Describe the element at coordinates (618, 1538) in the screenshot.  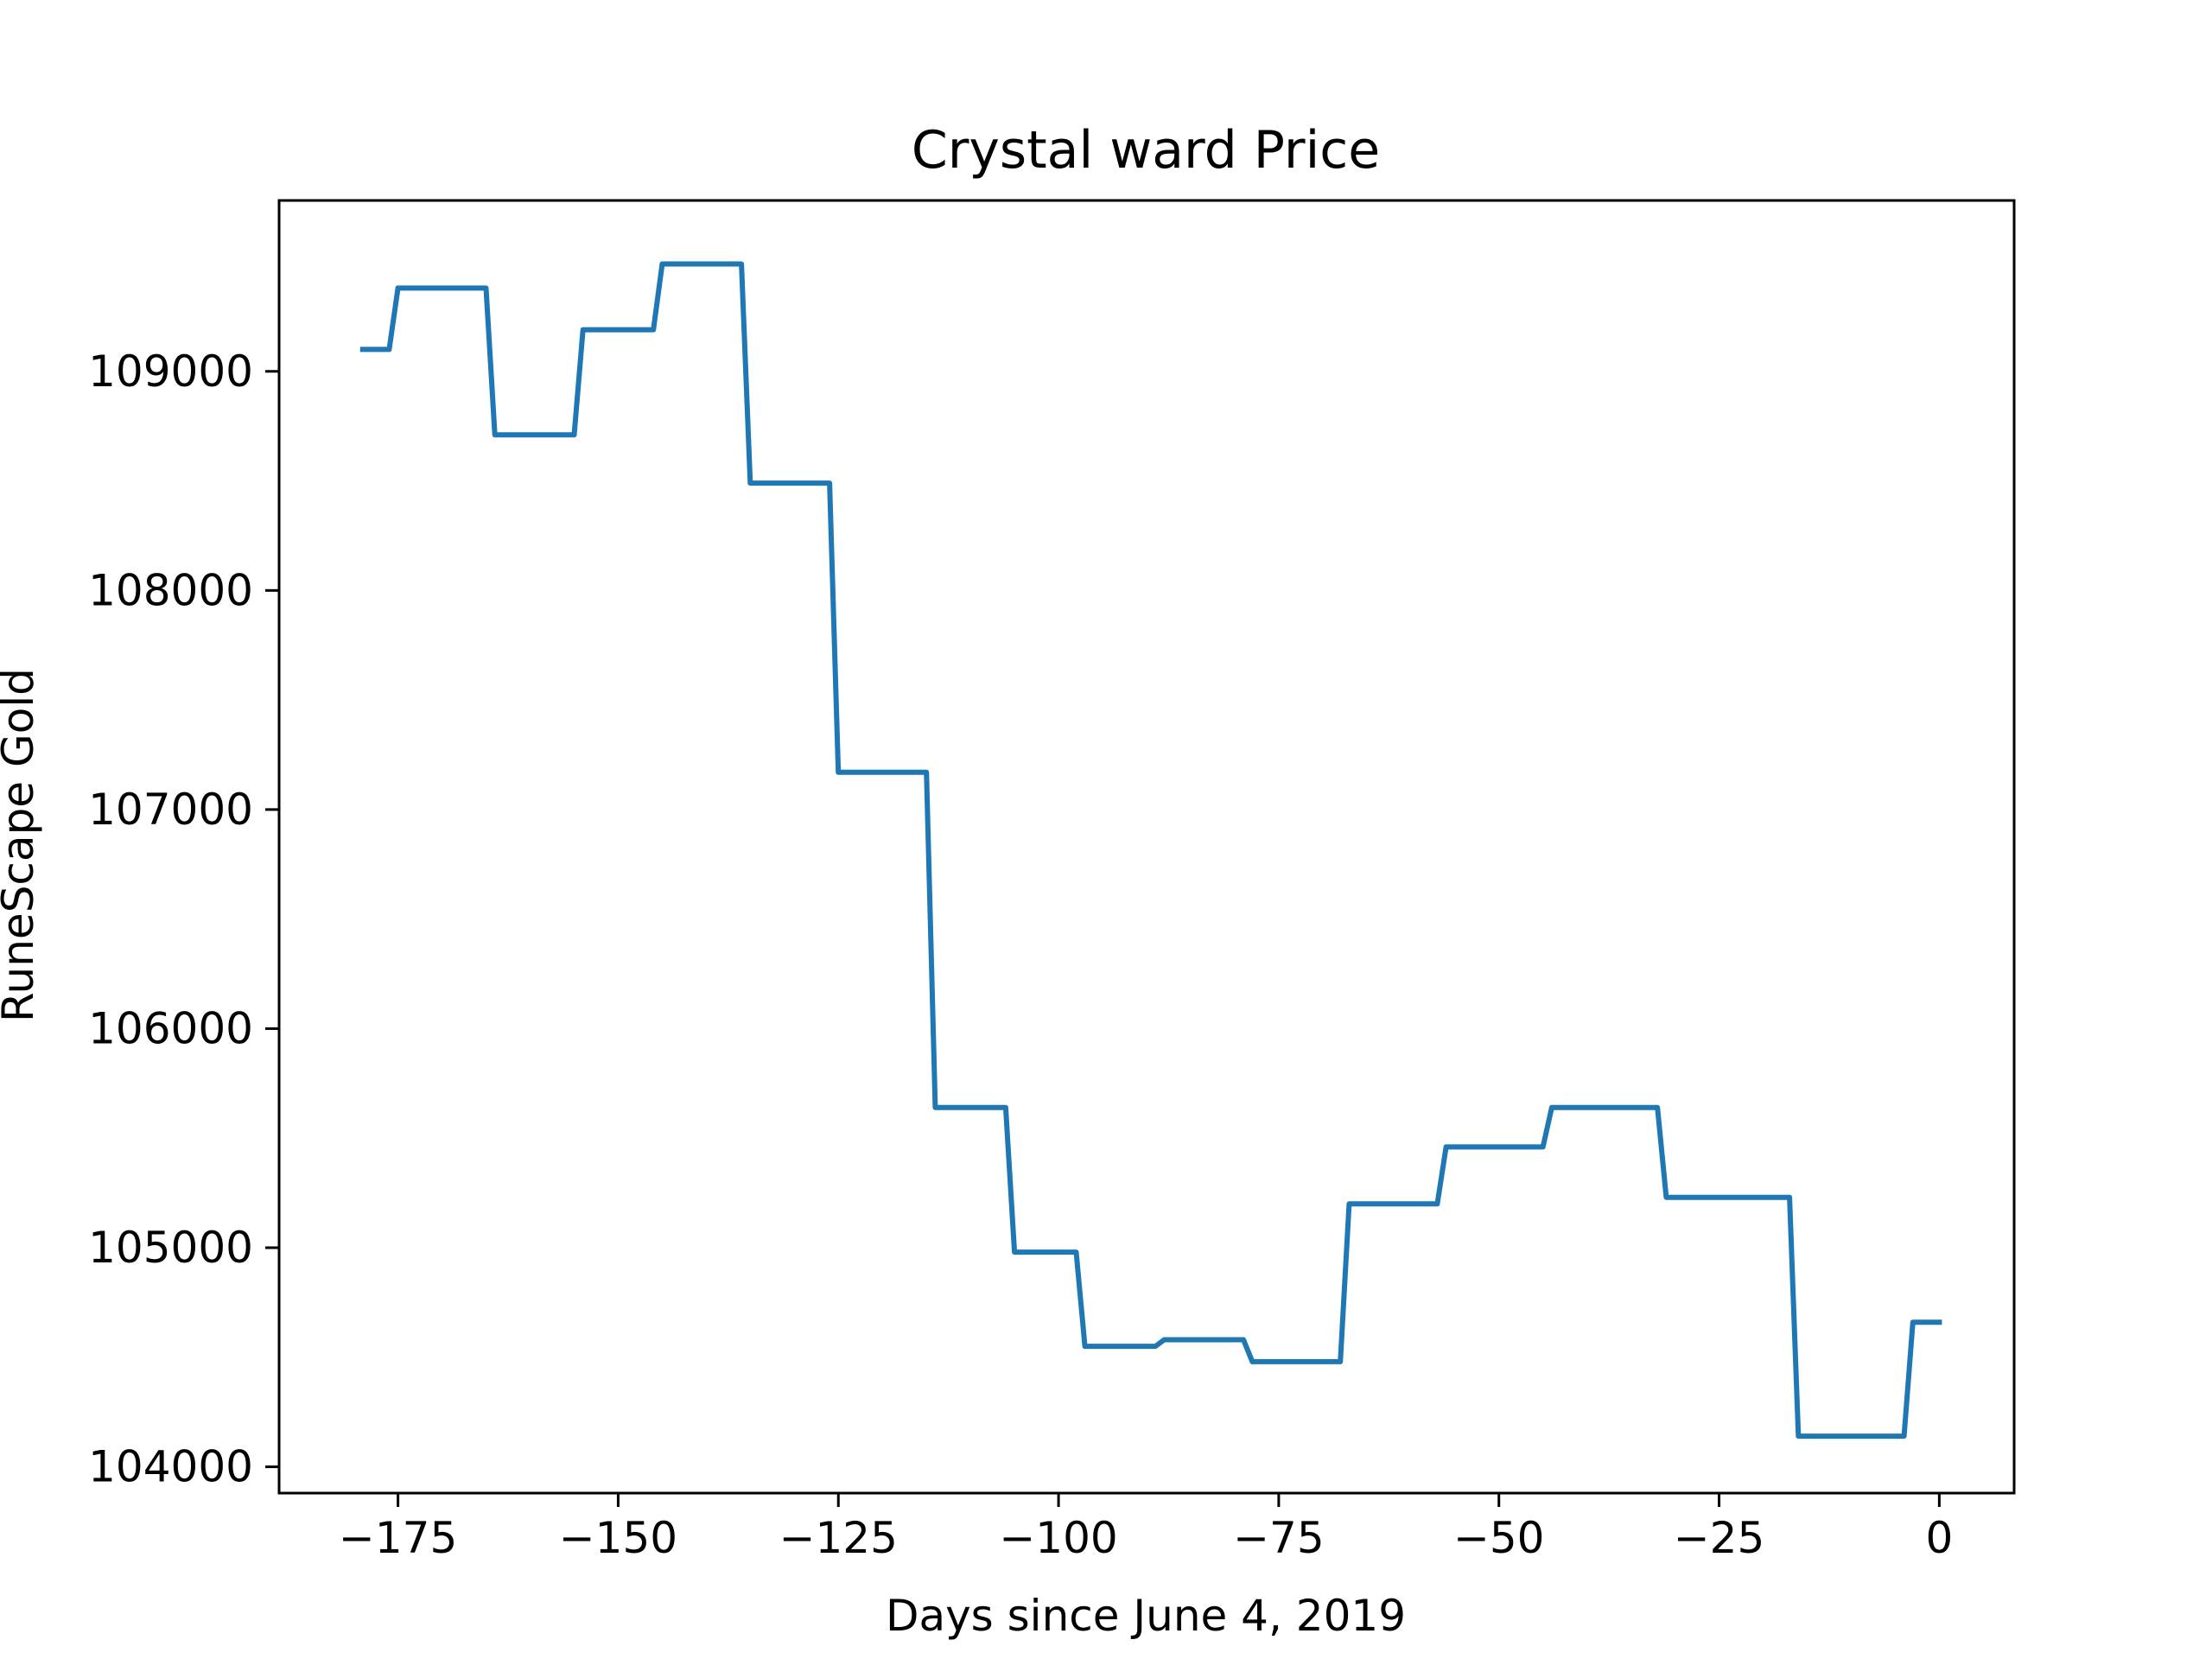
I see `x-tick-label: −150` at that location.